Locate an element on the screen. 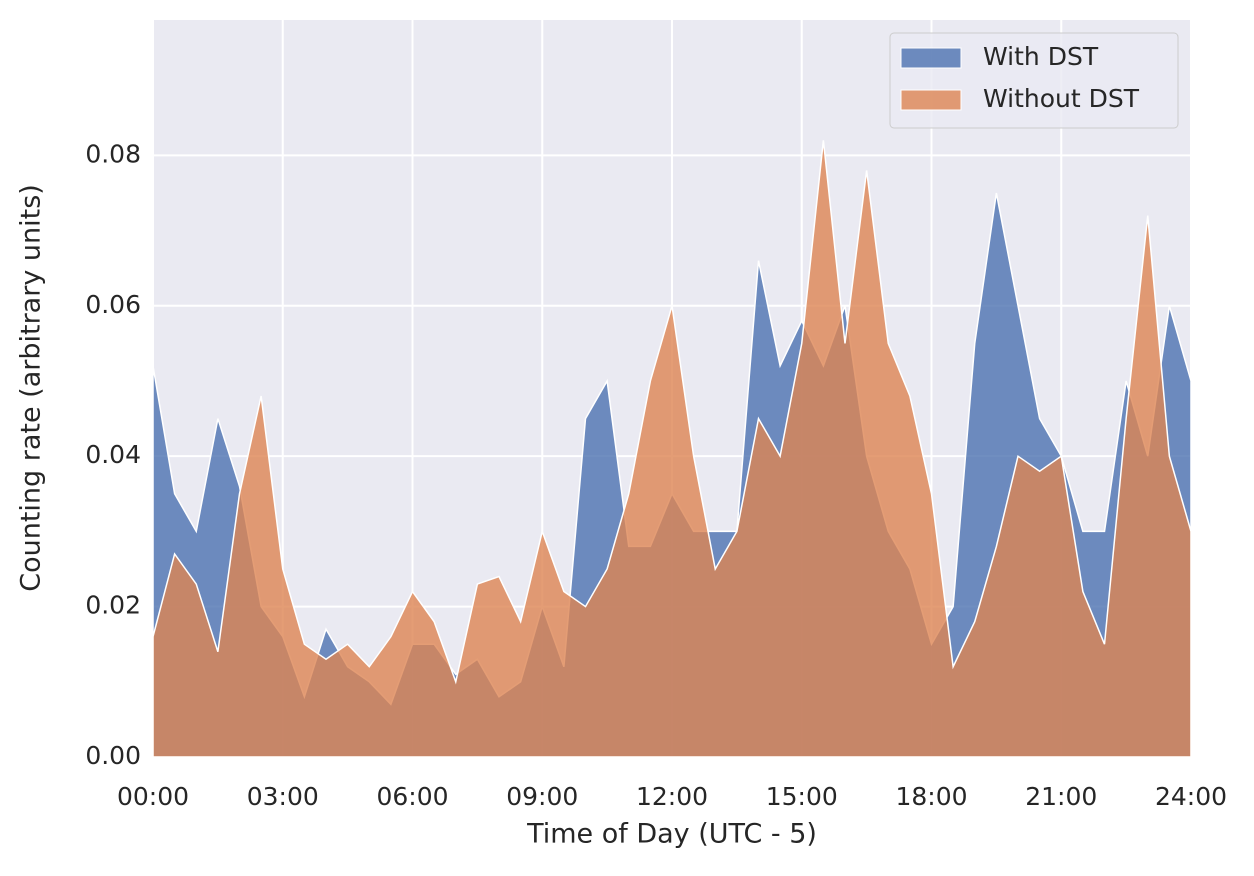  legend: With DST Without DST is located at coordinates (1034, 80).